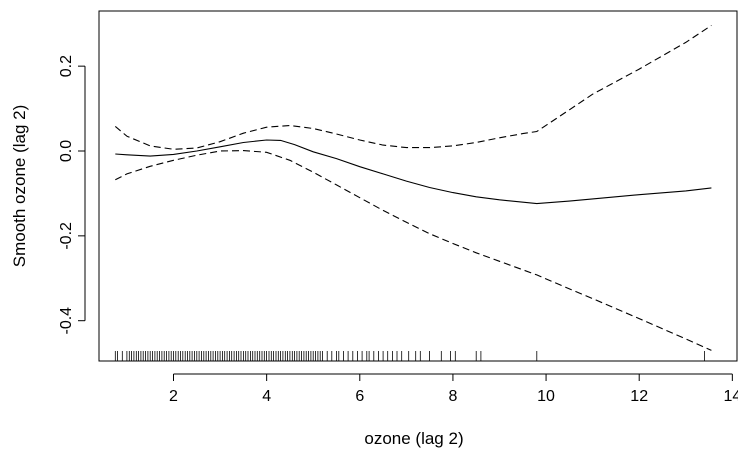 The width and height of the screenshot is (738, 452). I want to click on x-tick-label: 6, so click(359, 396).